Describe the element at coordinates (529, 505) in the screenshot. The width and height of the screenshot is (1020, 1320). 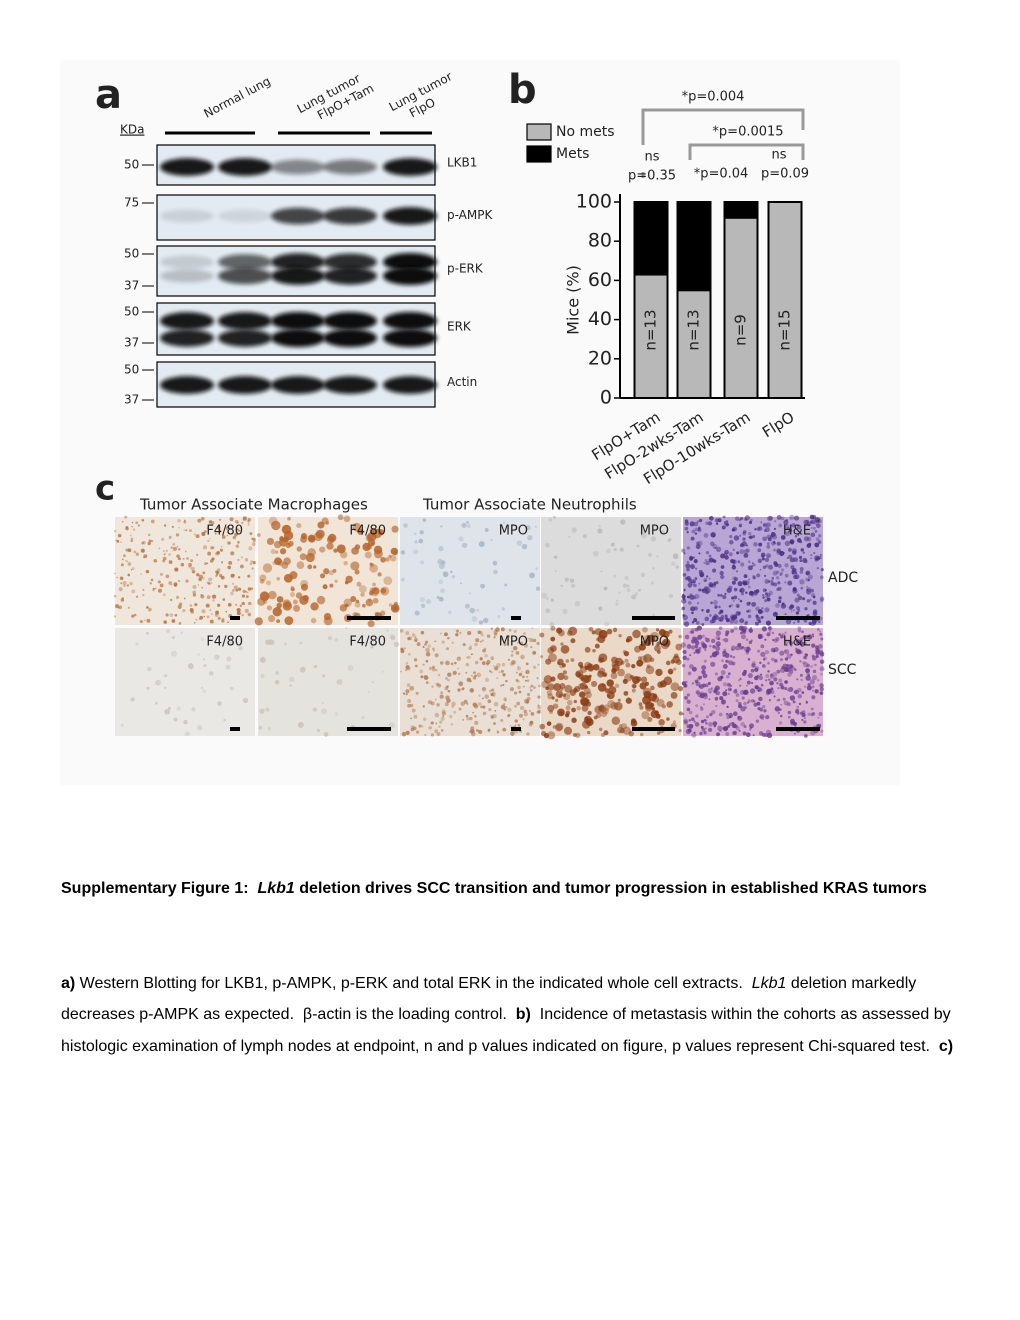
I see `panel-header: Tumor Associate Neutrophils` at that location.